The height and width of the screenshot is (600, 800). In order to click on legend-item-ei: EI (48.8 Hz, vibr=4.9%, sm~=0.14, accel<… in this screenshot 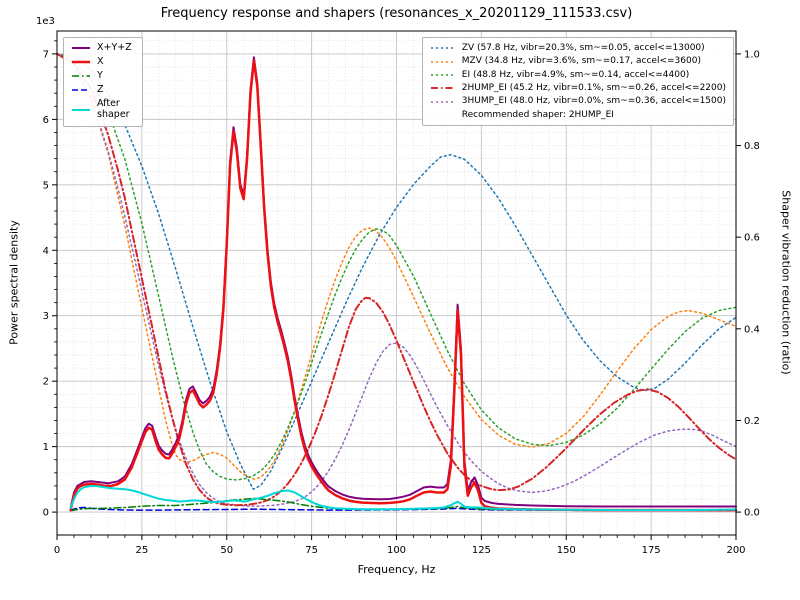, I will do `click(578, 75)`.